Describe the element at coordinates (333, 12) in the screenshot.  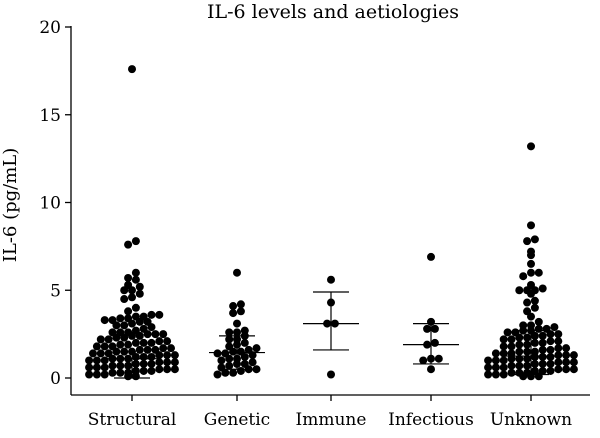
I see `chart-title: IL-6 levels and aetiologies` at that location.